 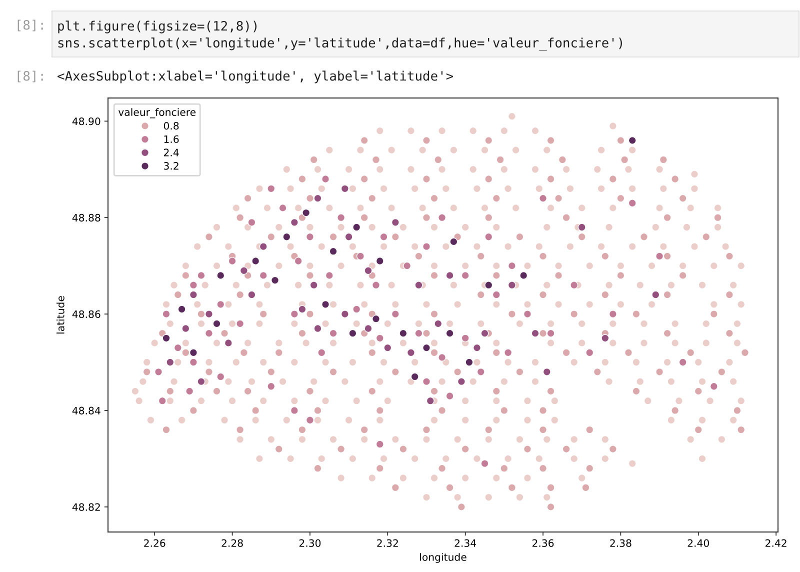 What do you see at coordinates (340, 44) in the screenshot?
I see `text: sns.scatterplot(x='longitude',y='latitude',data=df,hue='valeur_fonciere')` at bounding box center [340, 44].